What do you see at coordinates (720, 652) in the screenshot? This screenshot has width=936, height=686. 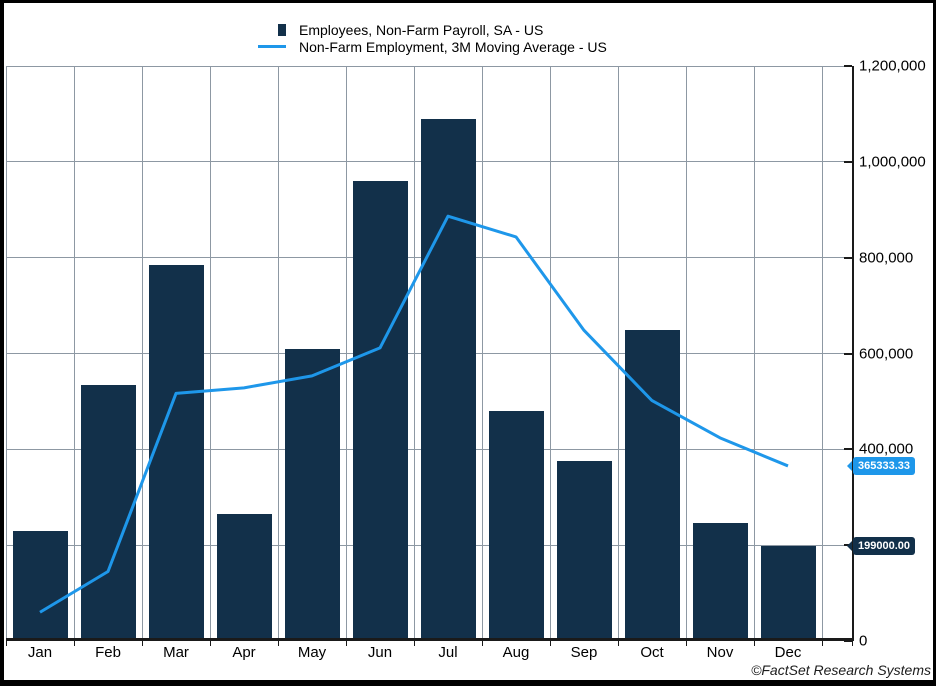 I see `x-axis-label-nov: Nov` at bounding box center [720, 652].